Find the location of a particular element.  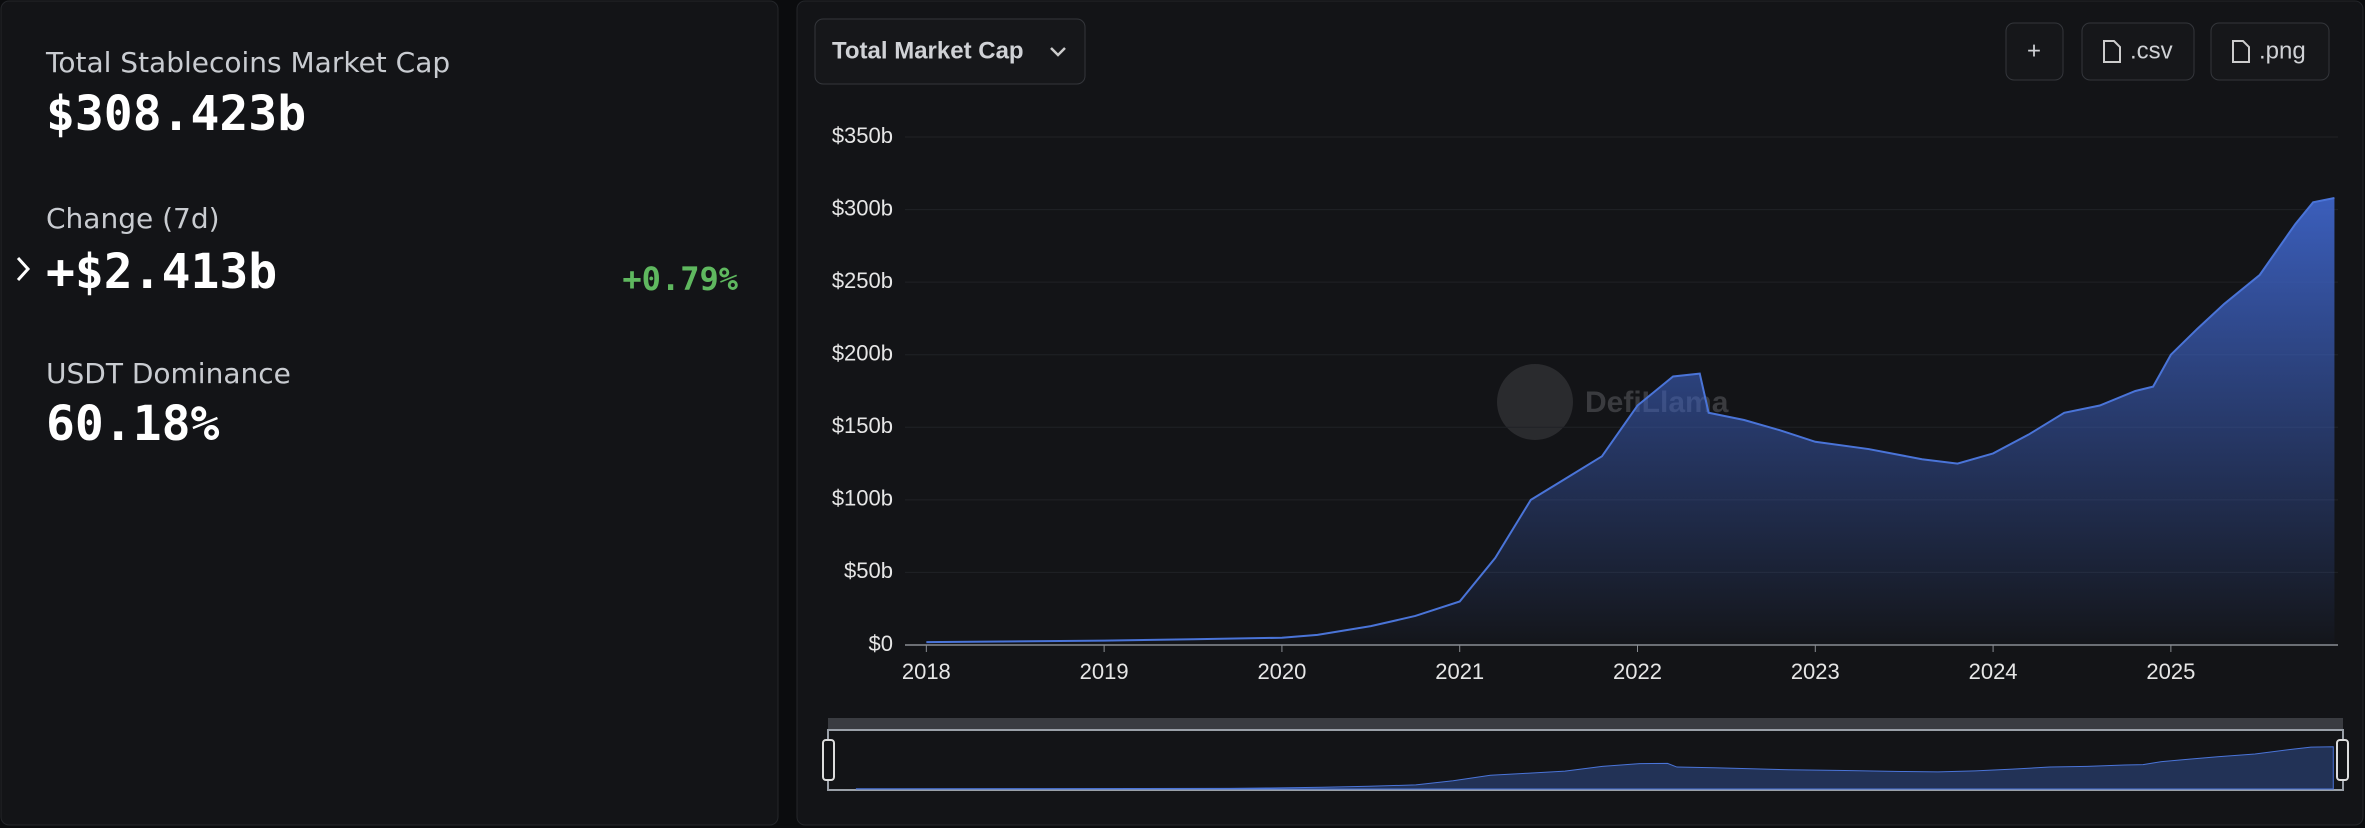

stat-label: USDT Dominance is located at coordinates (168, 373).